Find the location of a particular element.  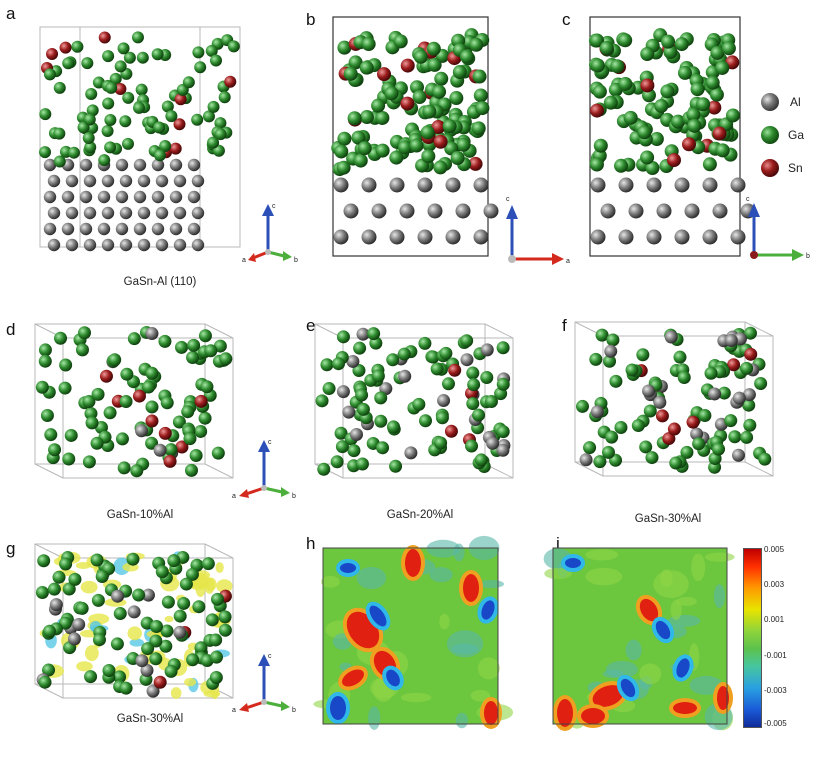

colorbar-tick: -0.003 is located at coordinates (775, 690).